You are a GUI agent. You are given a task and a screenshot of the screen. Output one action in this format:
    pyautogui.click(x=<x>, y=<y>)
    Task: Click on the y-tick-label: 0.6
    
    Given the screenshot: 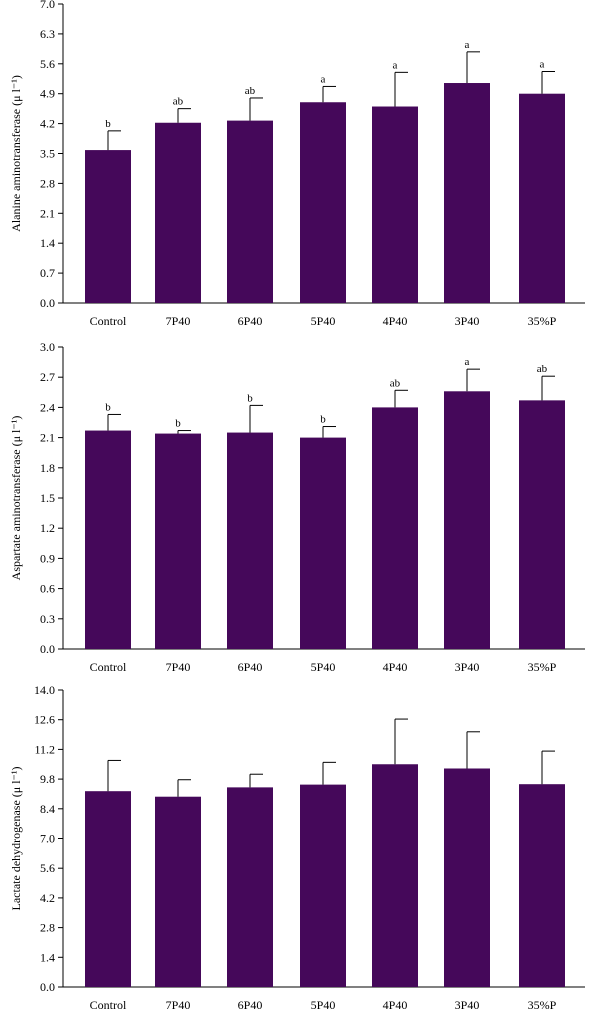 What is the action you would take?
    pyautogui.click(x=47, y=589)
    